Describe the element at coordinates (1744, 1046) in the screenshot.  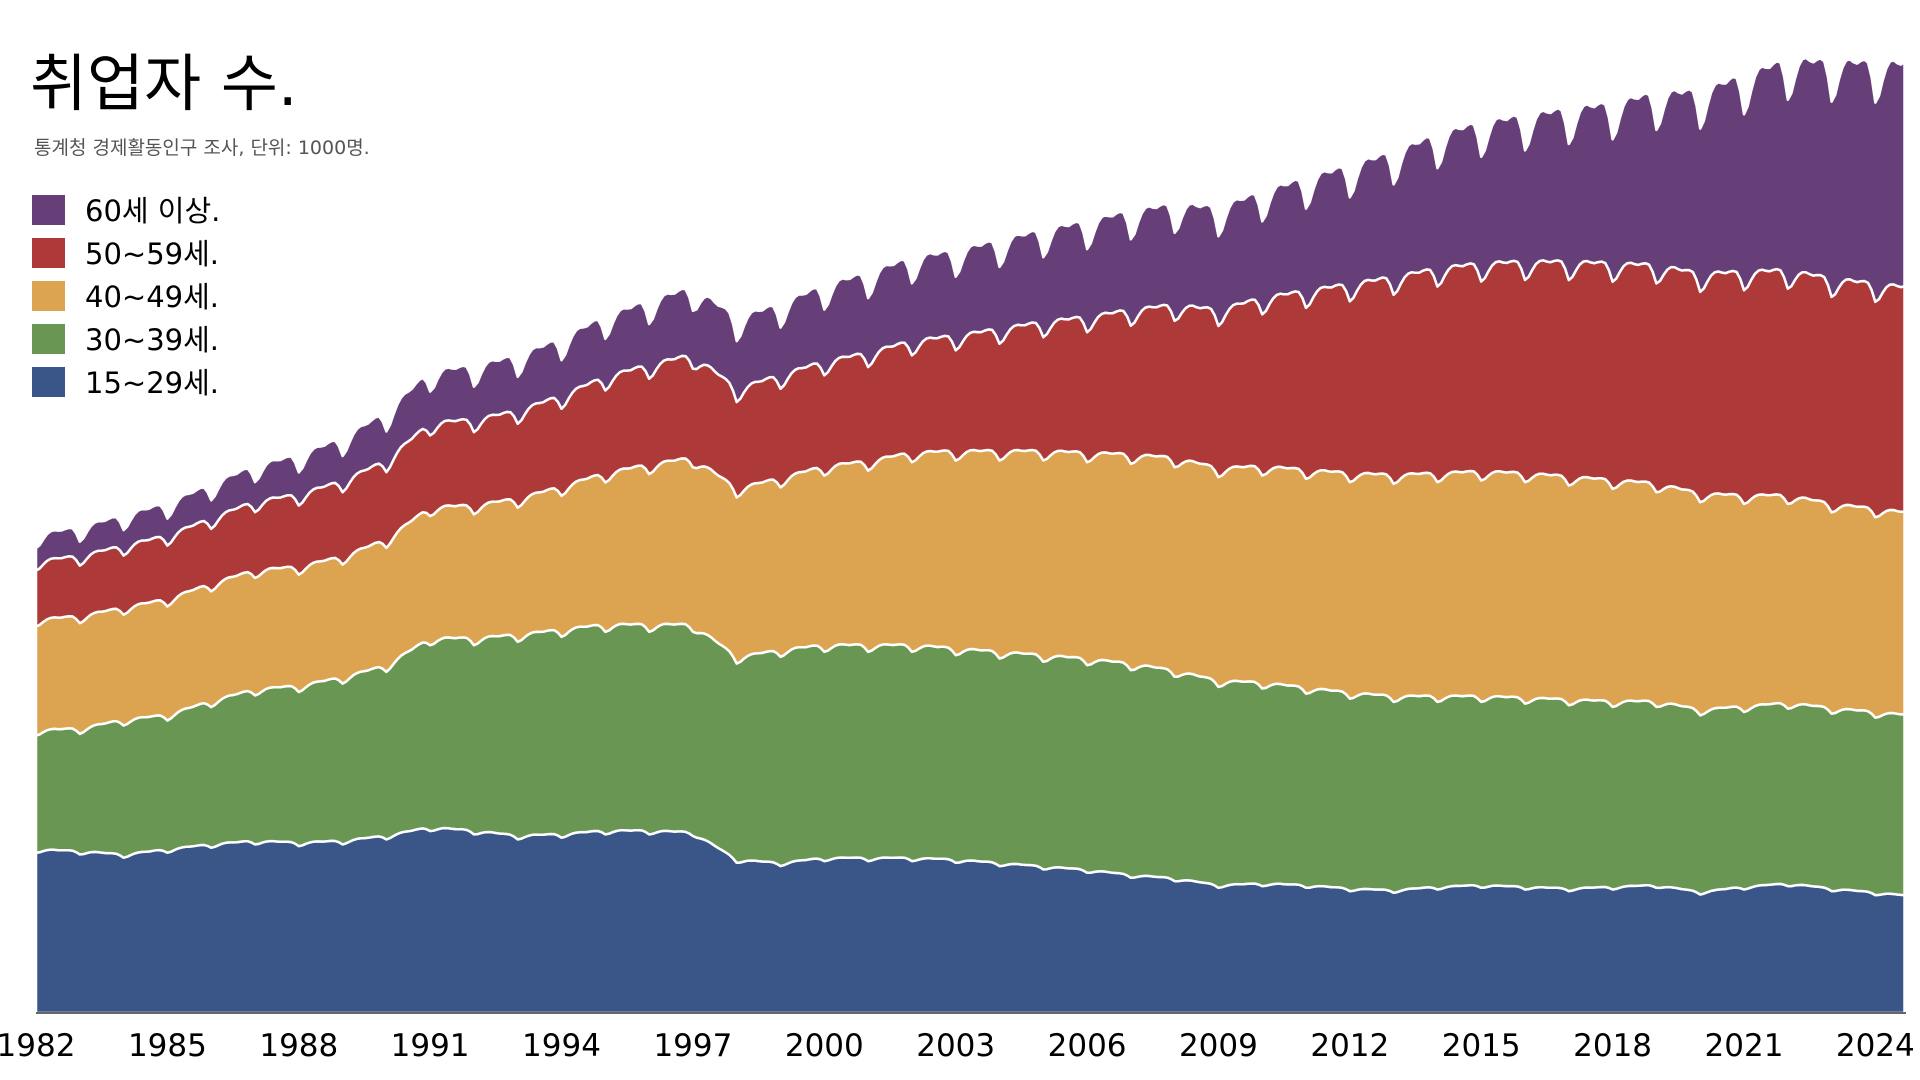
I see `x-tick-label: 2021` at that location.